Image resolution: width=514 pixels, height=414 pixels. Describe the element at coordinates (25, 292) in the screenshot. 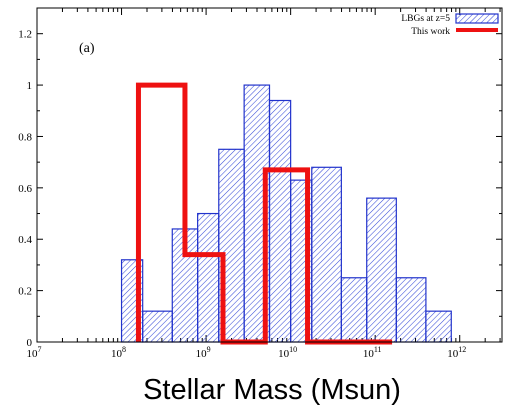

I see `y-tick-label: 0.2` at that location.